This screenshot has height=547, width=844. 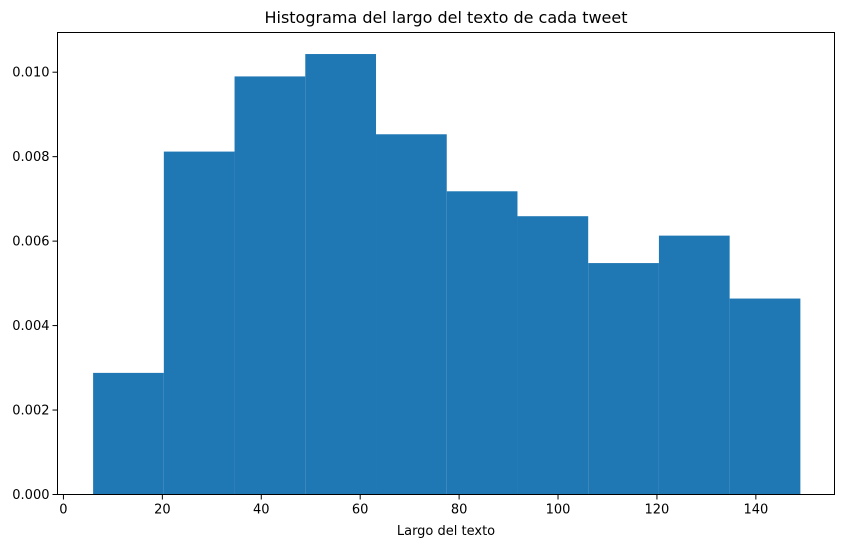 What do you see at coordinates (30, 326) in the screenshot?
I see `y-tick-label: 0.004` at bounding box center [30, 326].